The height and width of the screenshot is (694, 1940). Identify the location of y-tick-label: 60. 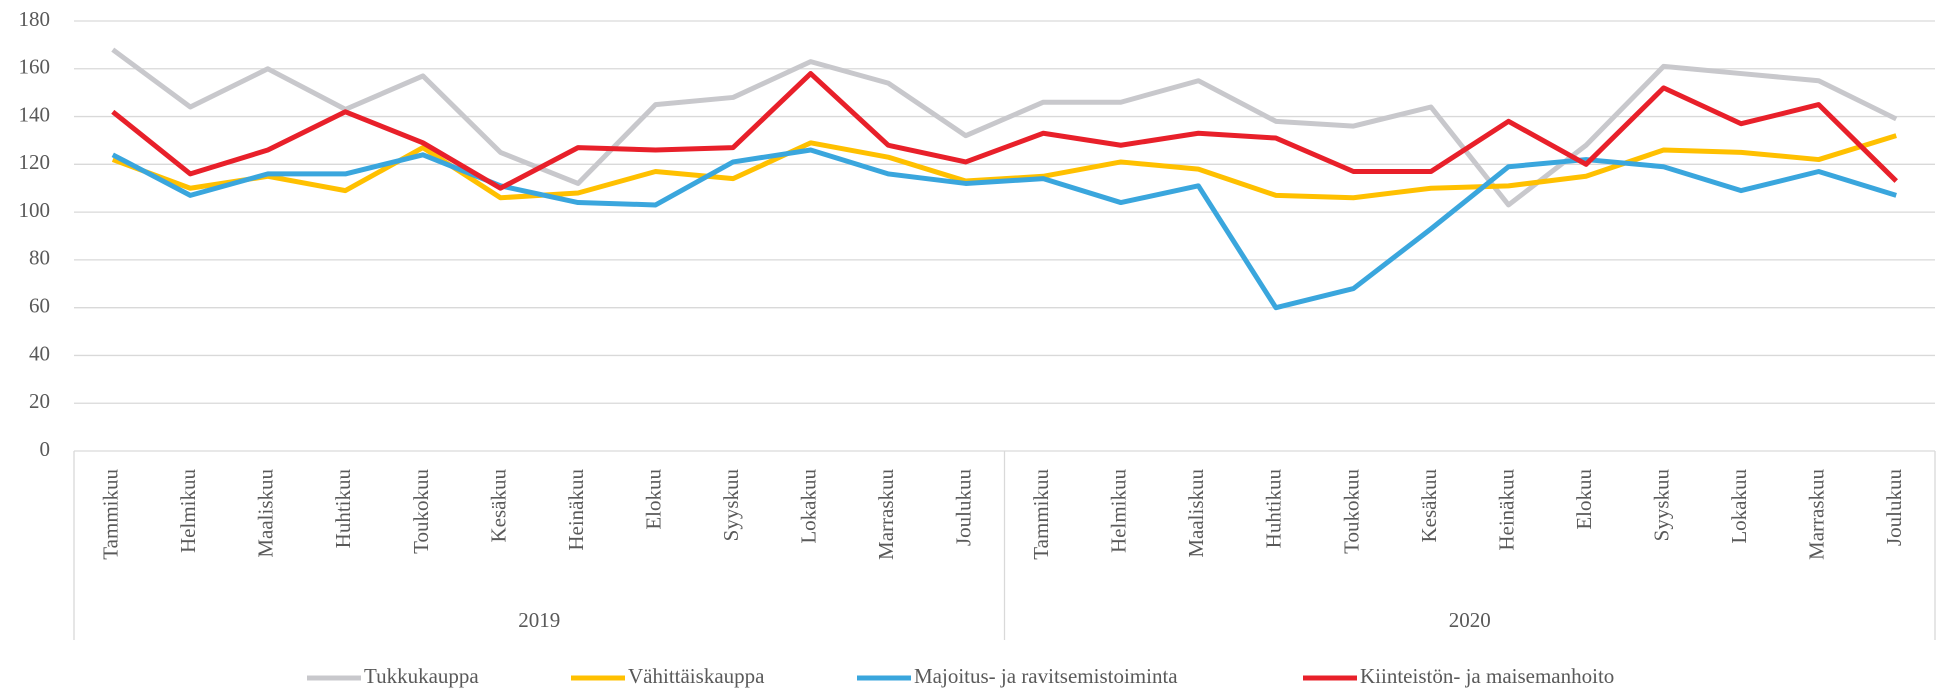
(39, 305).